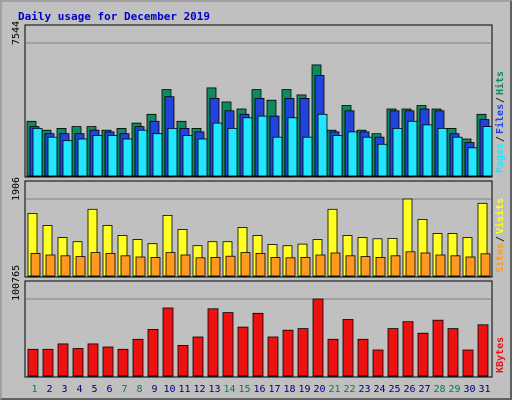 This screenshot has height=400, width=512. Describe the element at coordinates (49, 389) in the screenshot. I see `x-label-2: 2` at that location.